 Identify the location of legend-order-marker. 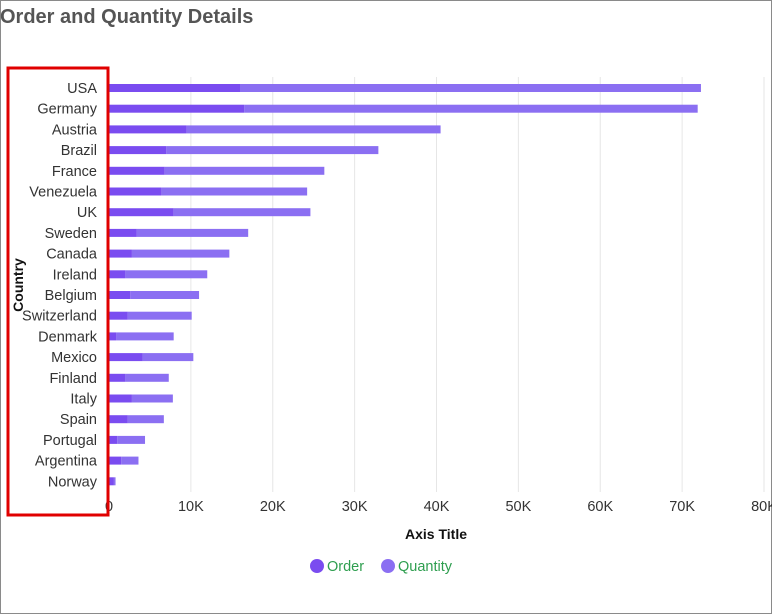
(317, 566).